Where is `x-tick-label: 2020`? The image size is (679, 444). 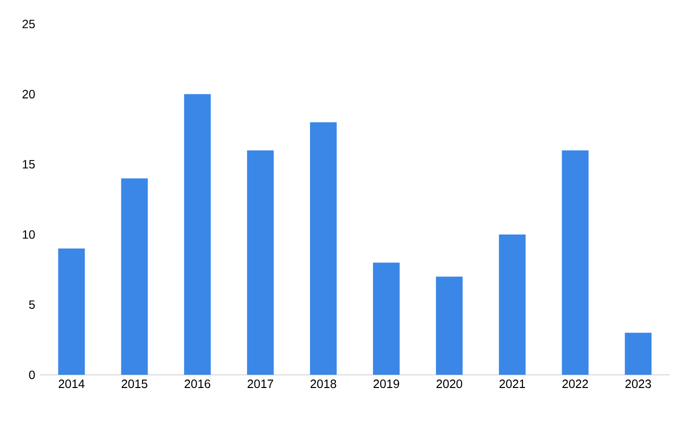 x-tick-label: 2020 is located at coordinates (449, 383).